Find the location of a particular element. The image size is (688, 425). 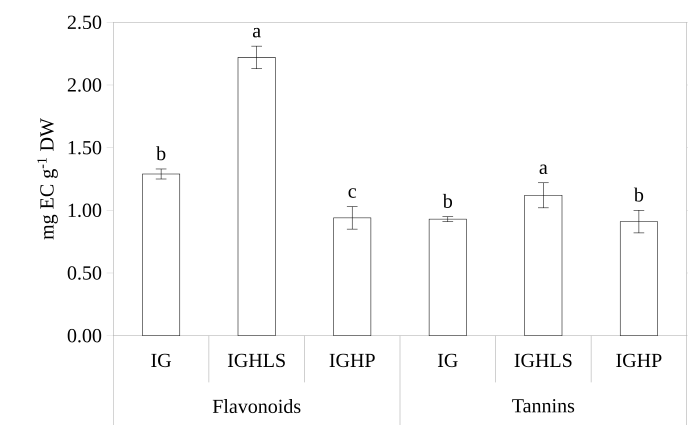

text: Tannins is located at coordinates (543, 405).